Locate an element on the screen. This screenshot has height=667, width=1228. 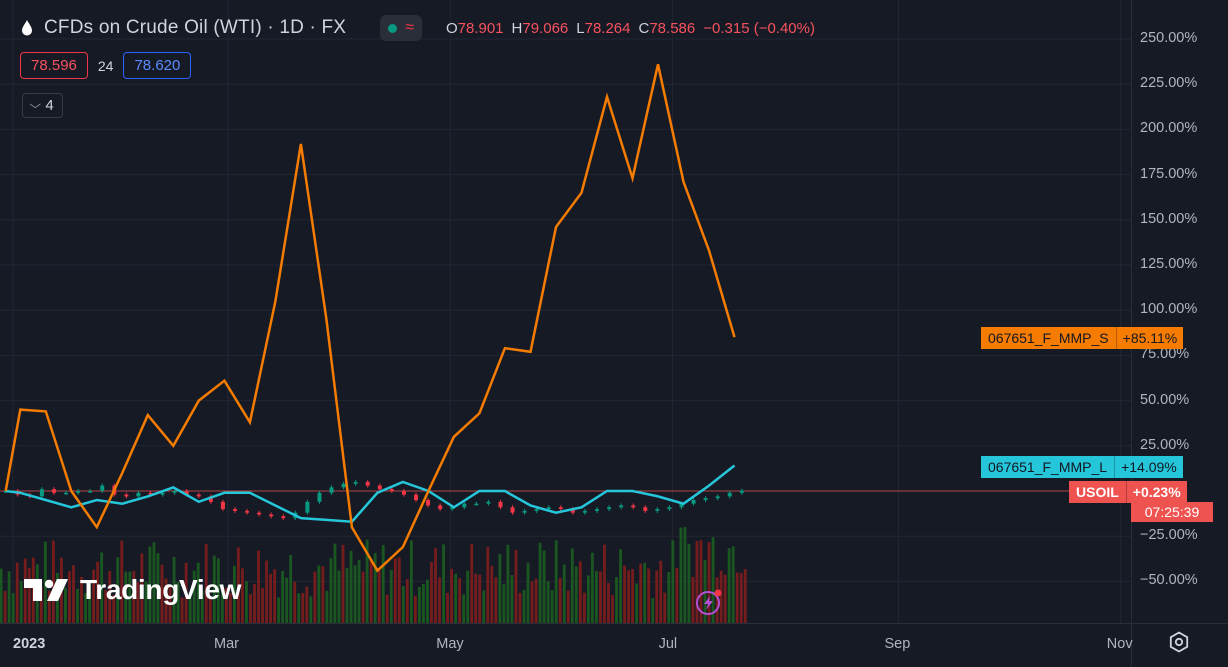
spread-value: 24 is located at coordinates (105, 65).